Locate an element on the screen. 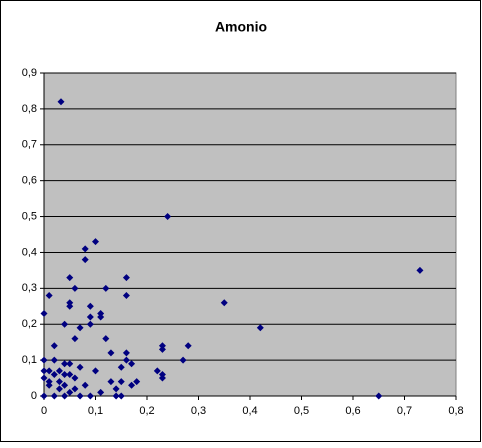 This screenshot has width=482, height=448. x-tick-label: 0,4 is located at coordinates (249, 411).